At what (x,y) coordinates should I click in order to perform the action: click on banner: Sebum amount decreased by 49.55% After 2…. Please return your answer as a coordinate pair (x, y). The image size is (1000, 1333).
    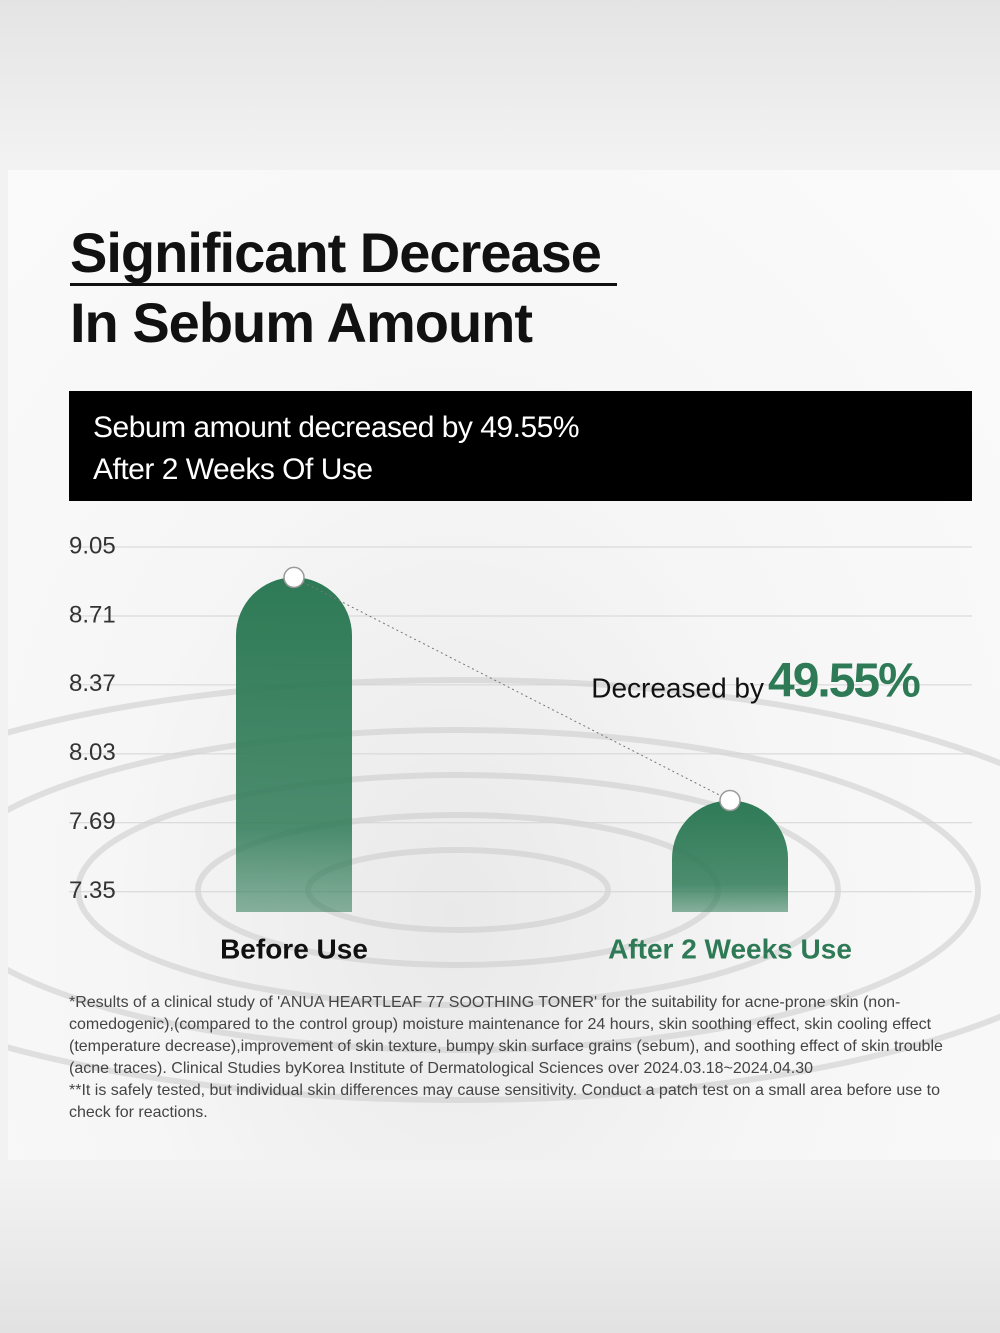
    Looking at the image, I should click on (520, 446).